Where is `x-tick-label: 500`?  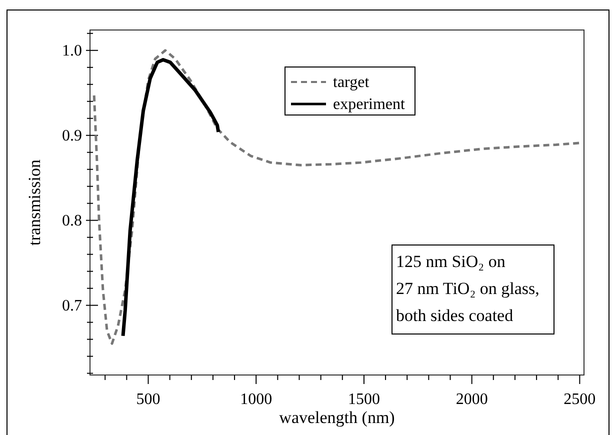 x-tick-label: 500 is located at coordinates (148, 399).